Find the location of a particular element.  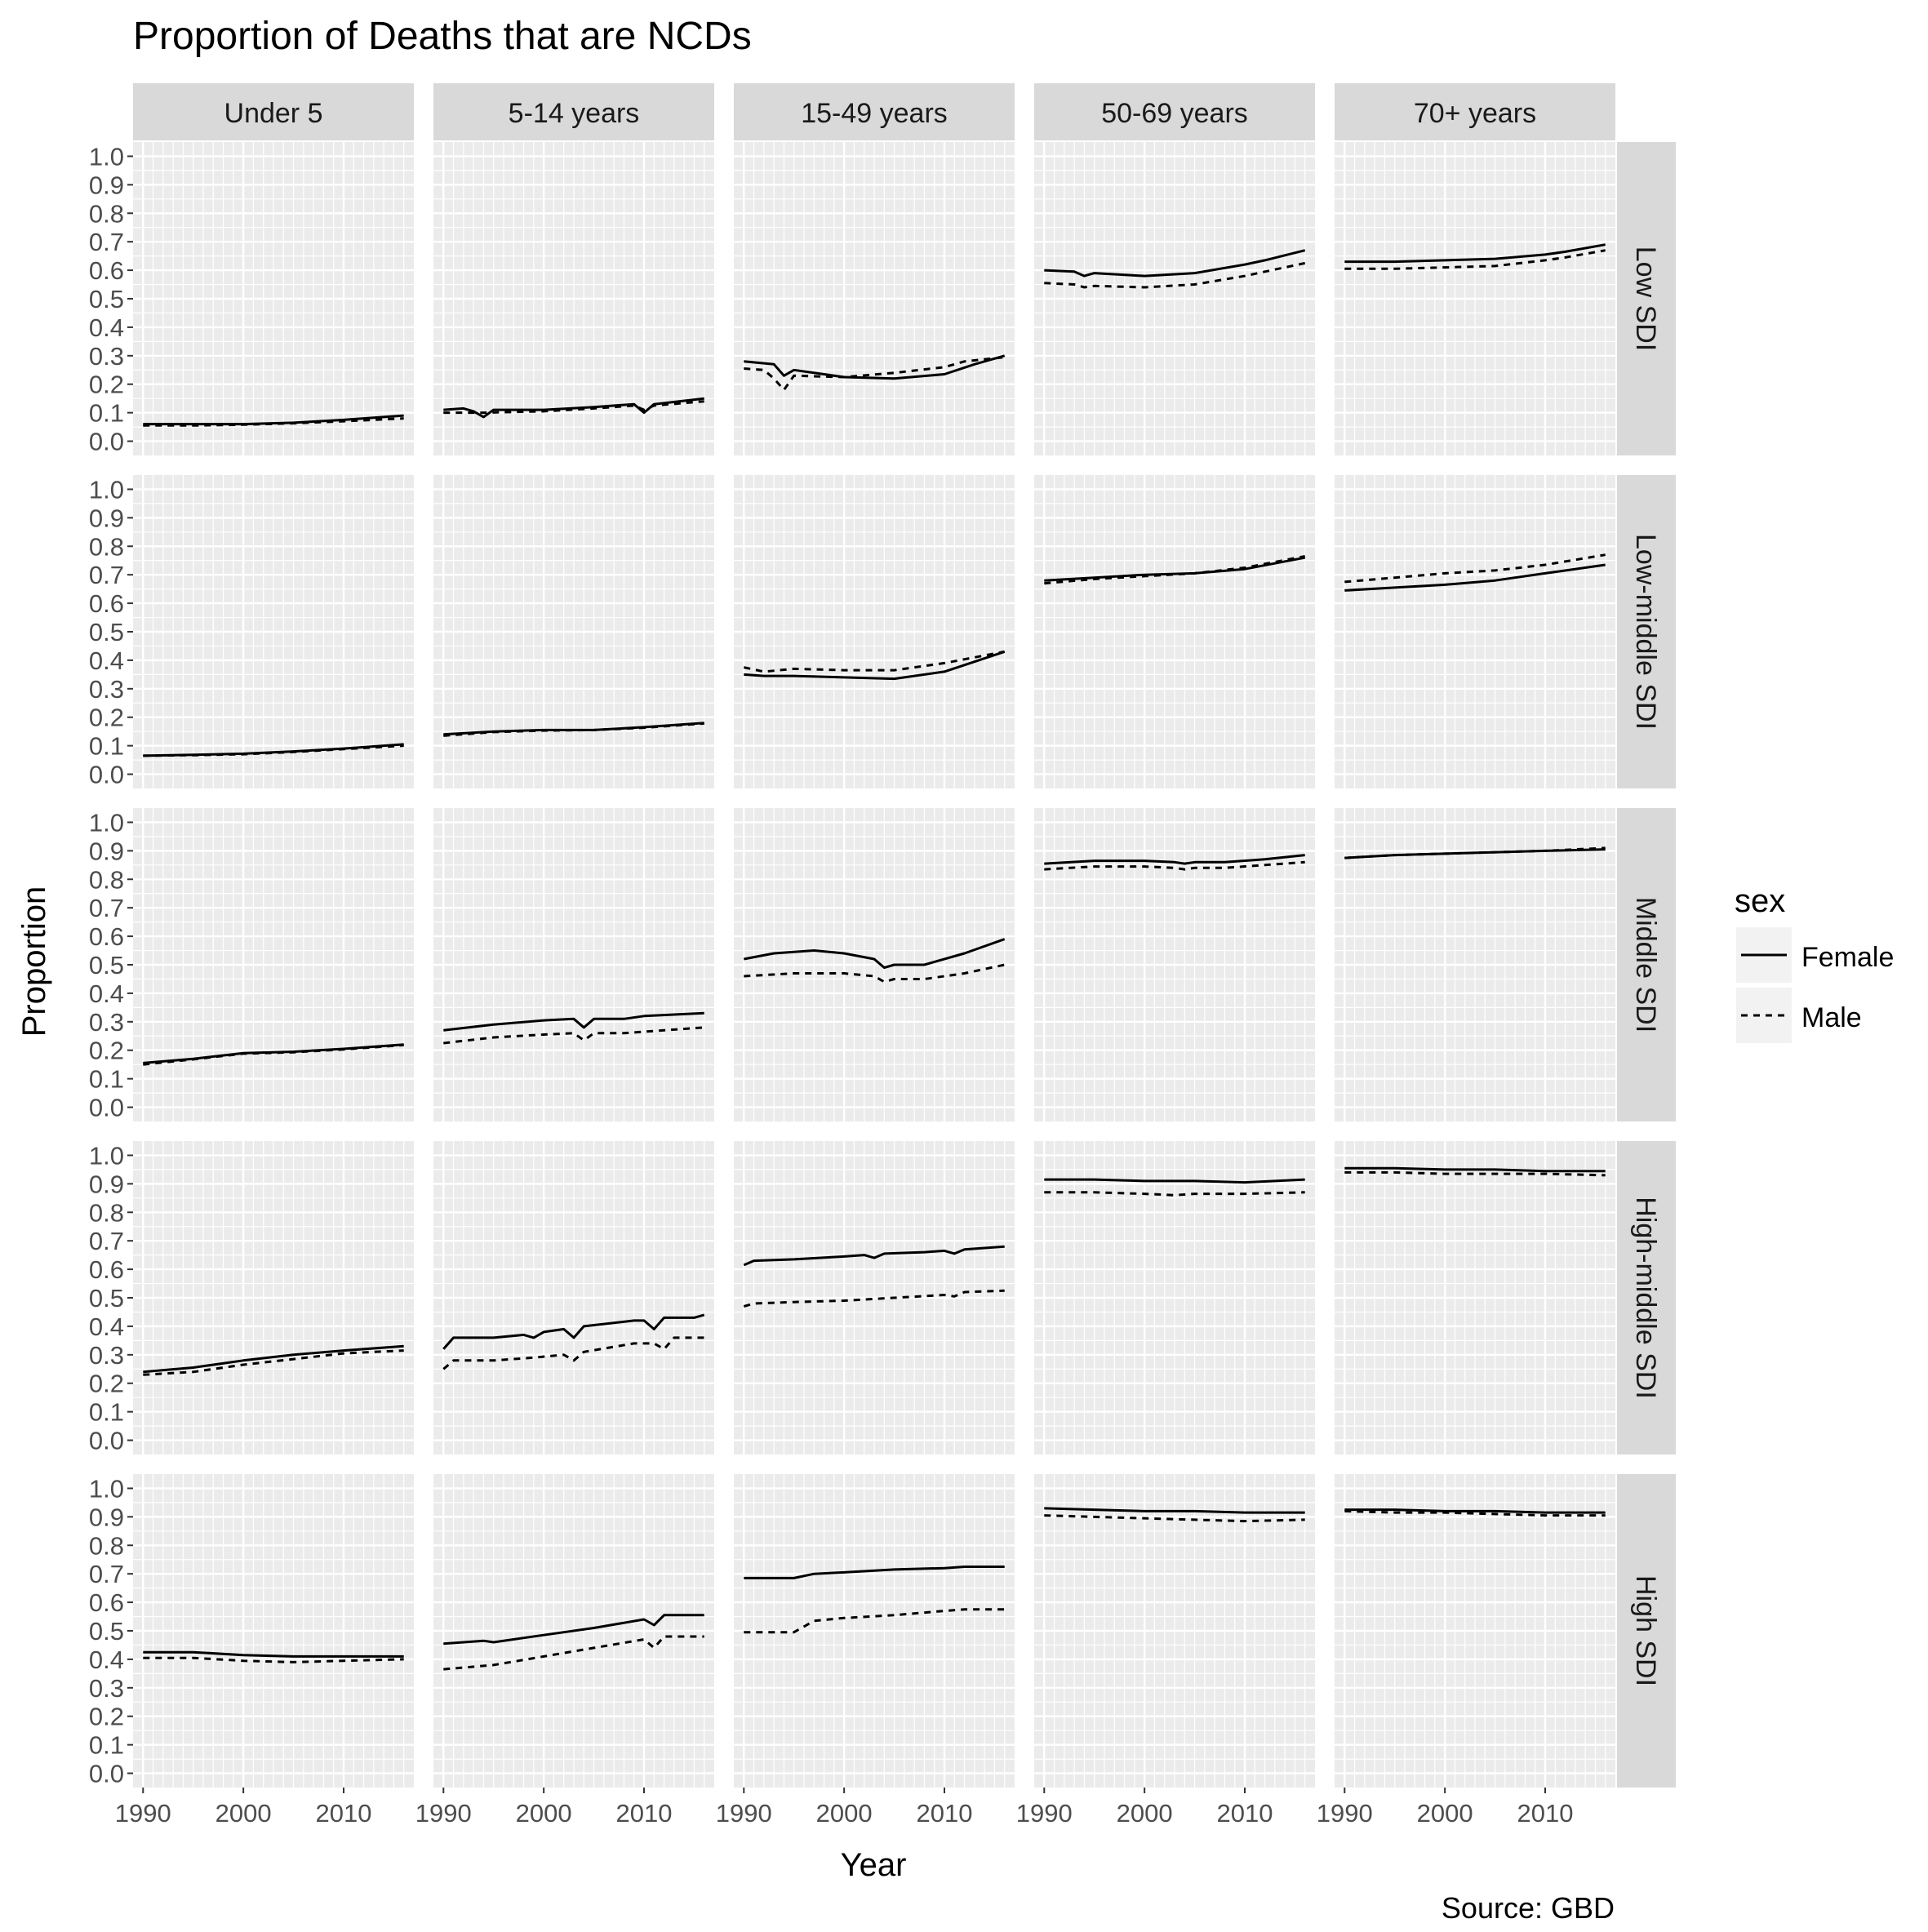

series-male-line-middle-sdi-50-69-years is located at coordinates (1174, 865).